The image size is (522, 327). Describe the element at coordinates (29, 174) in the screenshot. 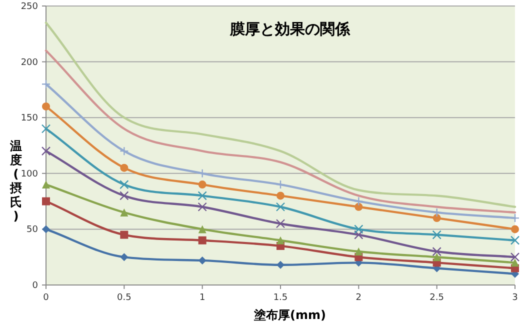

I see `y-tick-label: 100` at that location.